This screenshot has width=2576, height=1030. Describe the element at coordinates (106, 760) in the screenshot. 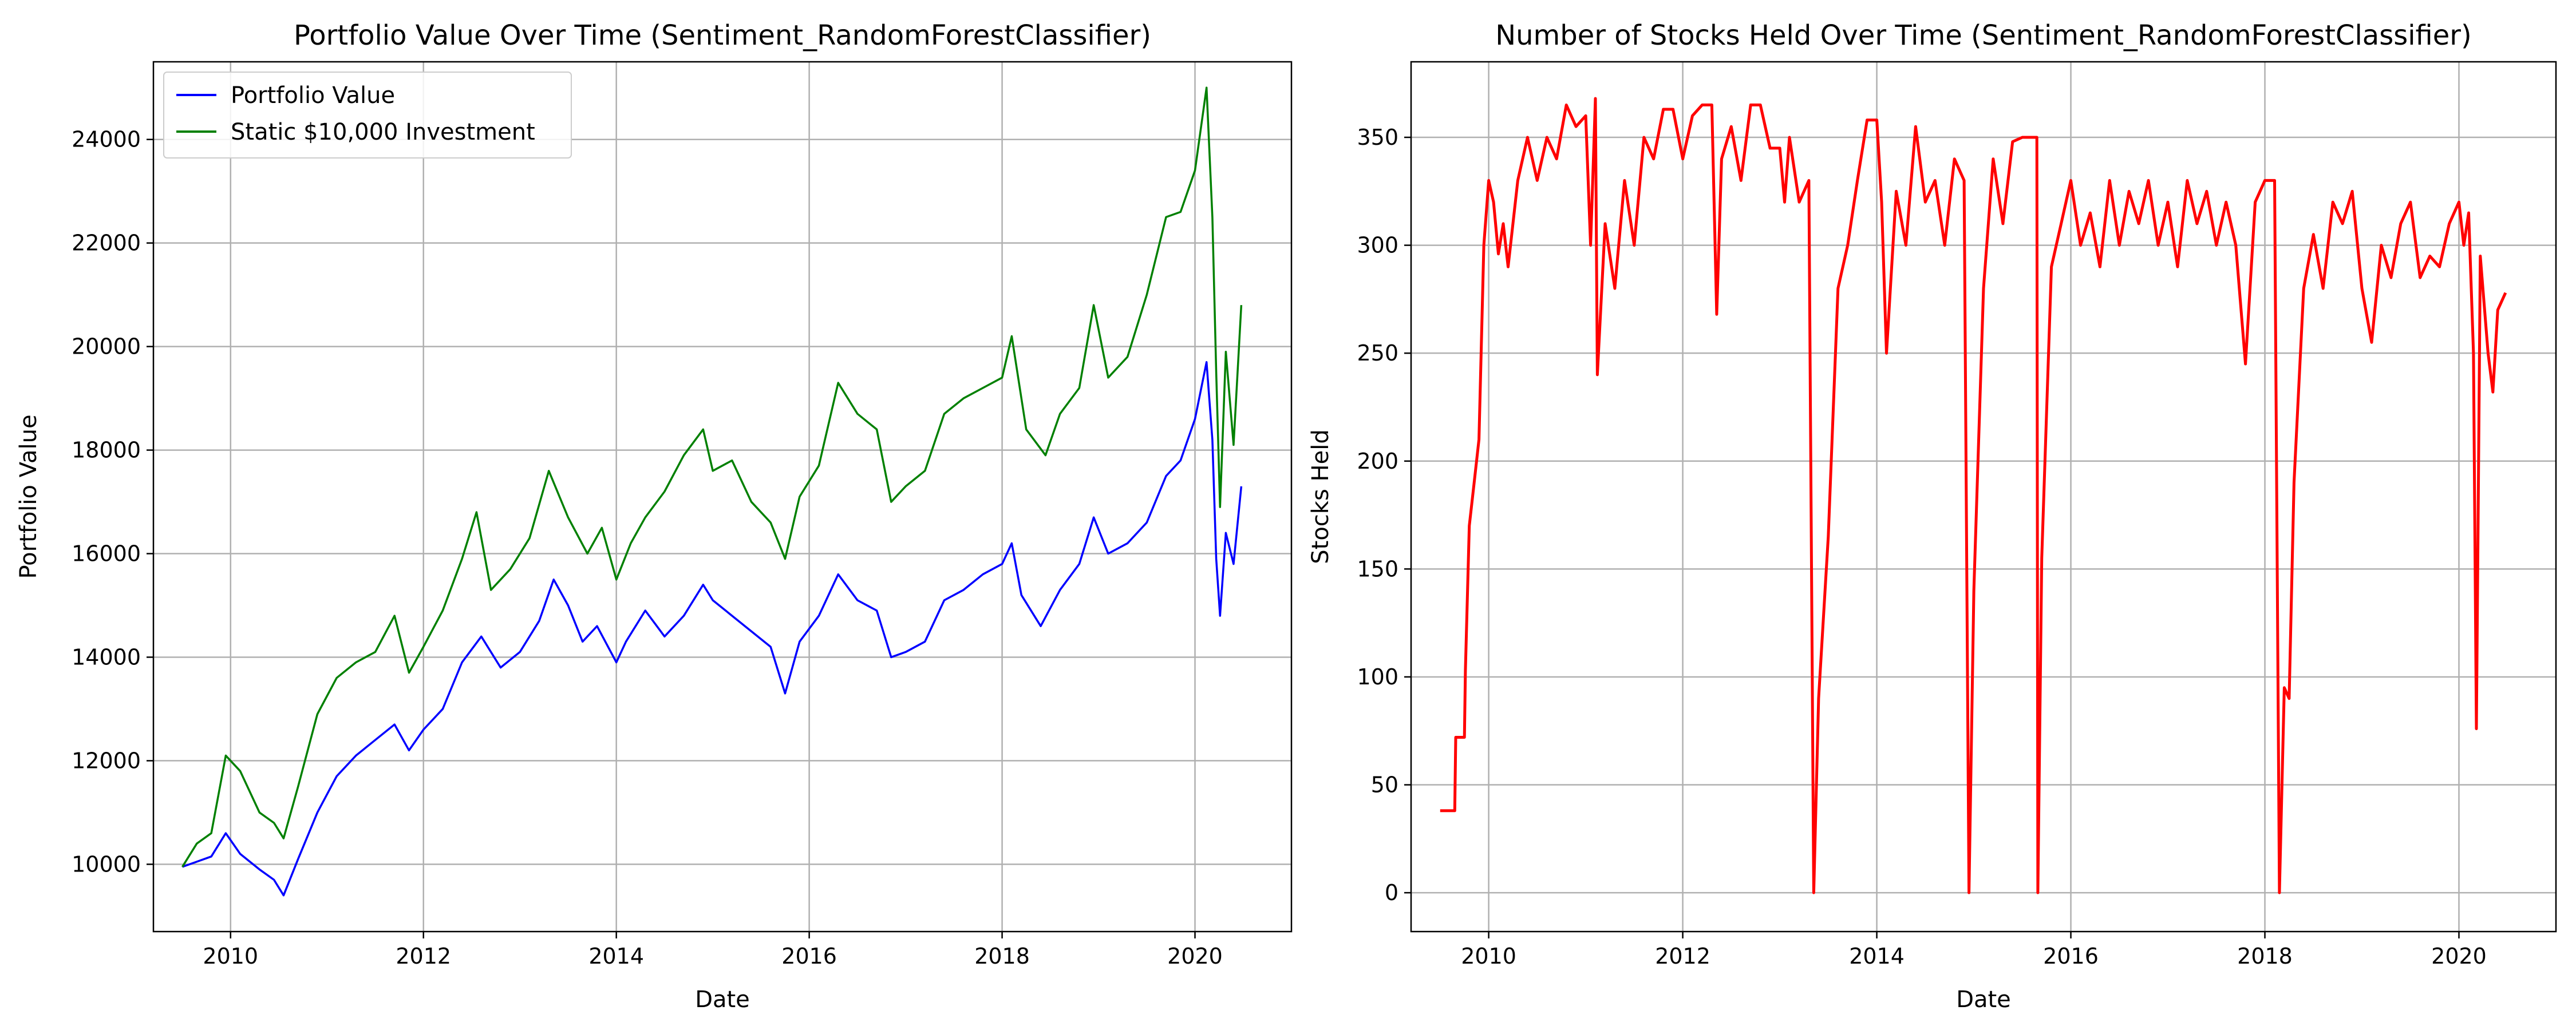

I see `y-tick-label: 12000` at that location.